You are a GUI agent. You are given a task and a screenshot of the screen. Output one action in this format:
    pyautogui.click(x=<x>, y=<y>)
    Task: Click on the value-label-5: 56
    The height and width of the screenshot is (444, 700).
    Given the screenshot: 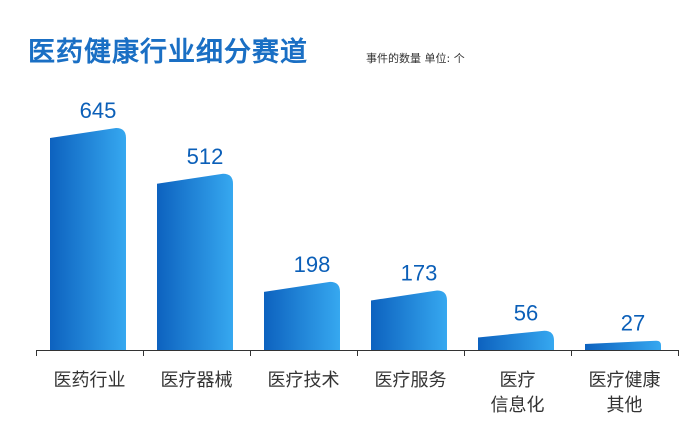 What is the action you would take?
    pyautogui.click(x=526, y=313)
    